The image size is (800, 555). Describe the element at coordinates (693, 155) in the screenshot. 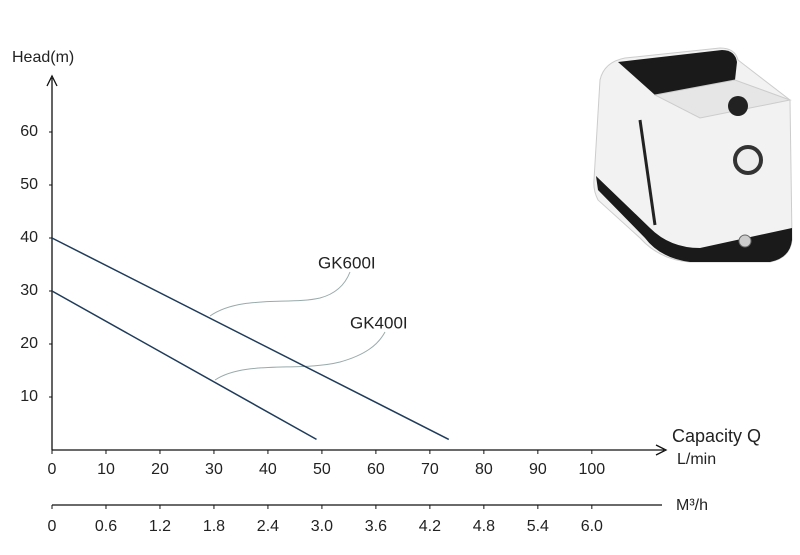

I see `pump-image` at that location.